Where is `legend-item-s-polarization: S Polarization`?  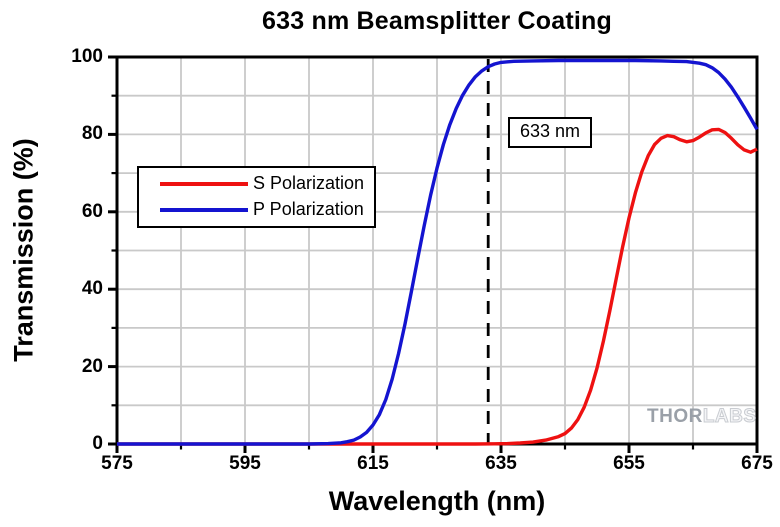
legend-item-s-polarization: S Polarization is located at coordinates (267, 184).